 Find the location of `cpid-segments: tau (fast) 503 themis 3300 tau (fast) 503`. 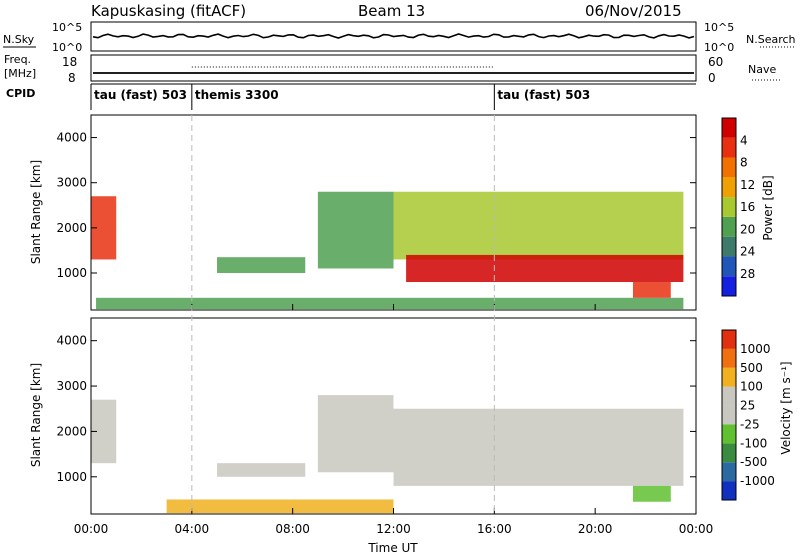

cpid-segments: tau (fast) 503 themis 3300 tau (fast) 503 is located at coordinates (340, 97).